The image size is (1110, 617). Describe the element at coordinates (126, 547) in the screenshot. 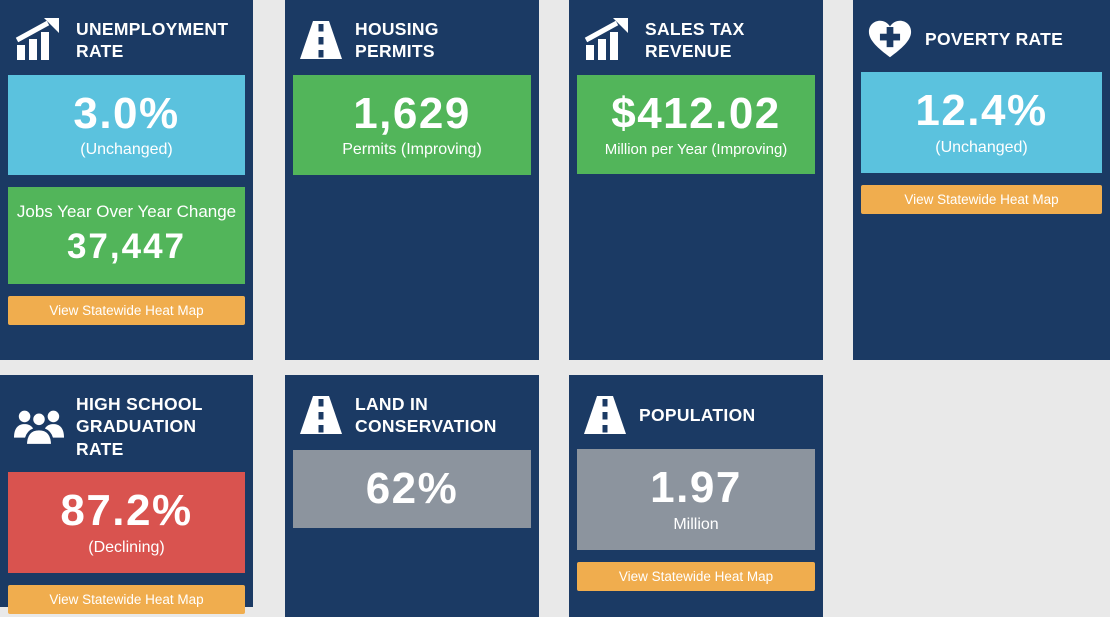

I see `metric-status: (Declining)` at that location.